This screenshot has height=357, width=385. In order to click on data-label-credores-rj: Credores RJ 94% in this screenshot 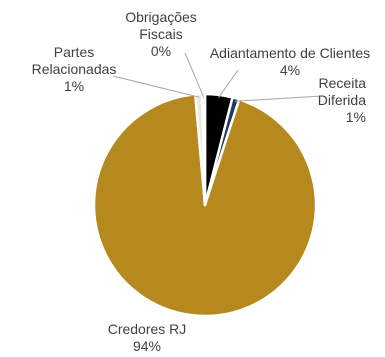, I will do `click(147, 336)`.